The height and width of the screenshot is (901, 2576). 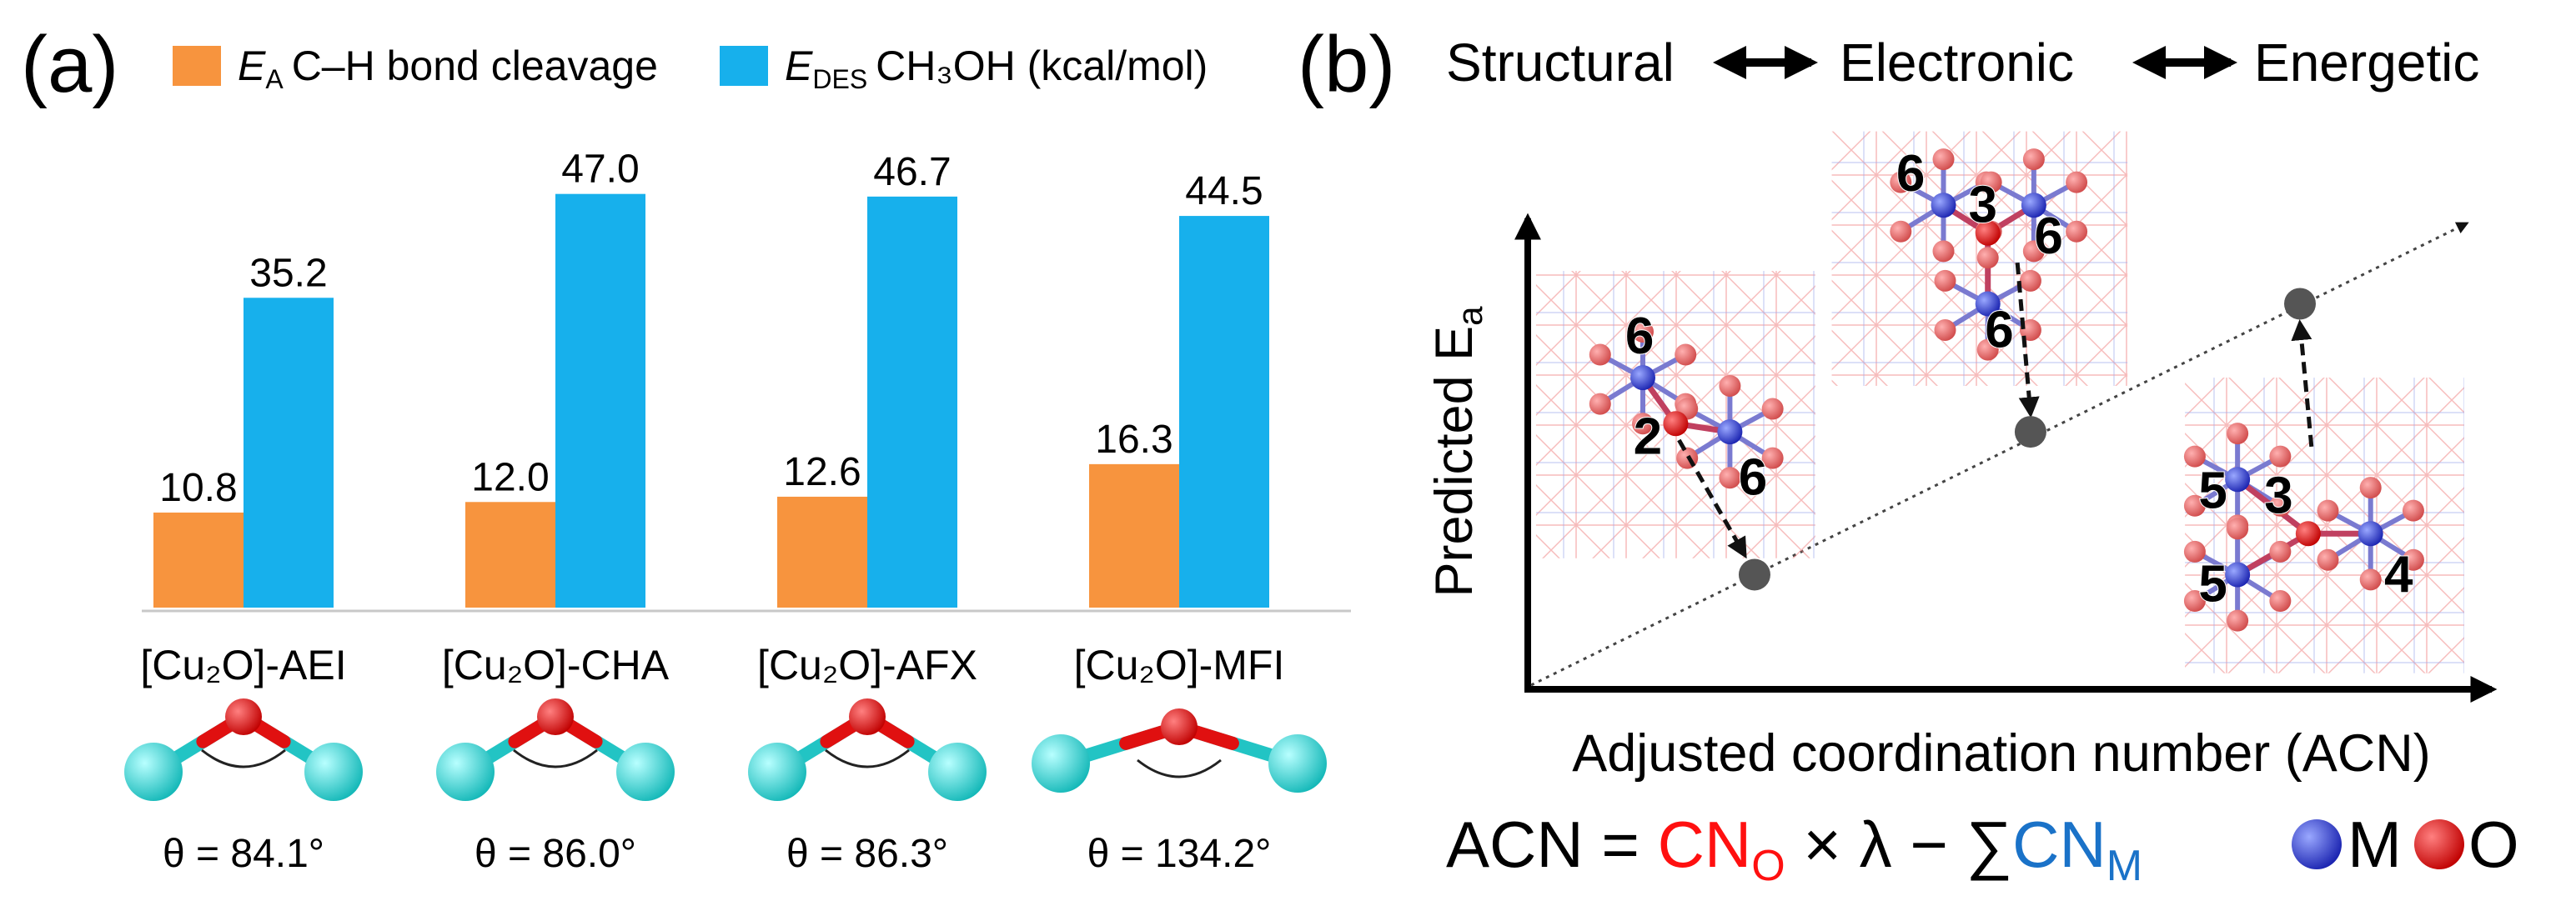 What do you see at coordinates (274, 79) in the screenshot?
I see `legend-subscript: A` at bounding box center [274, 79].